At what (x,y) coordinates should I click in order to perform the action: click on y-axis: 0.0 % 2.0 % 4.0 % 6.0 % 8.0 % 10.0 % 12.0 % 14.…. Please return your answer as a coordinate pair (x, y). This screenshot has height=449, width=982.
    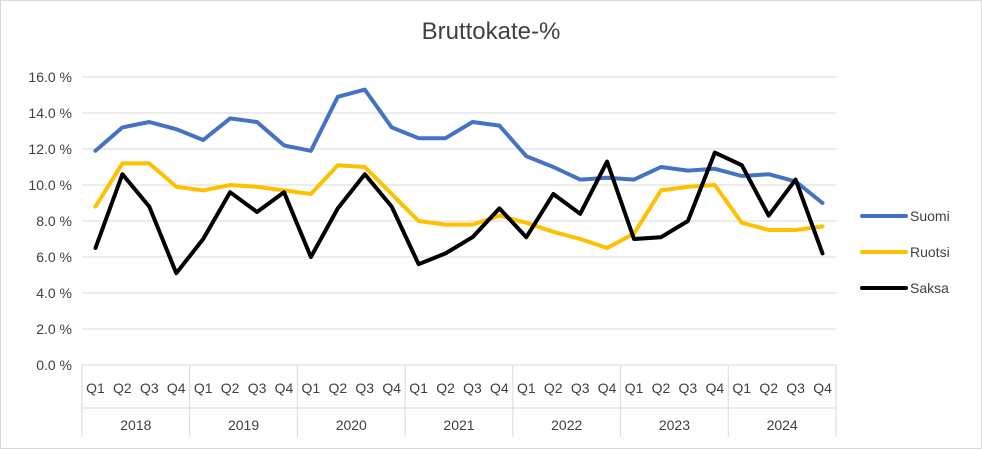
    Looking at the image, I should click on (50, 221).